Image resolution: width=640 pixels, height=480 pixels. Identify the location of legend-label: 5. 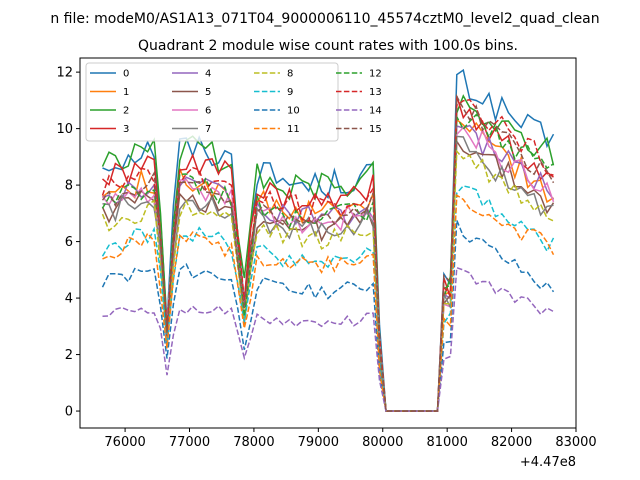
(208, 92).